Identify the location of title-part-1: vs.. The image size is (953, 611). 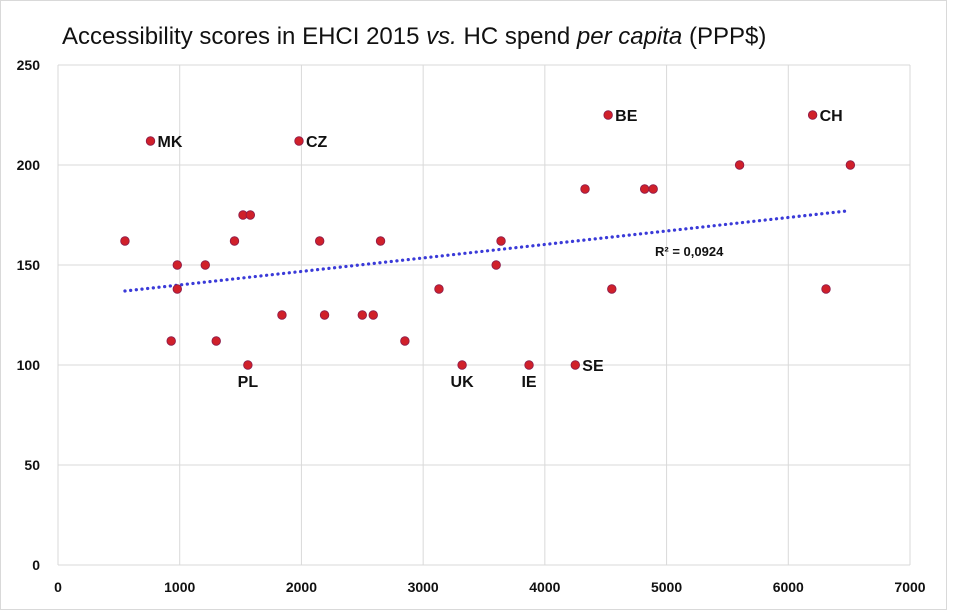
(441, 36).